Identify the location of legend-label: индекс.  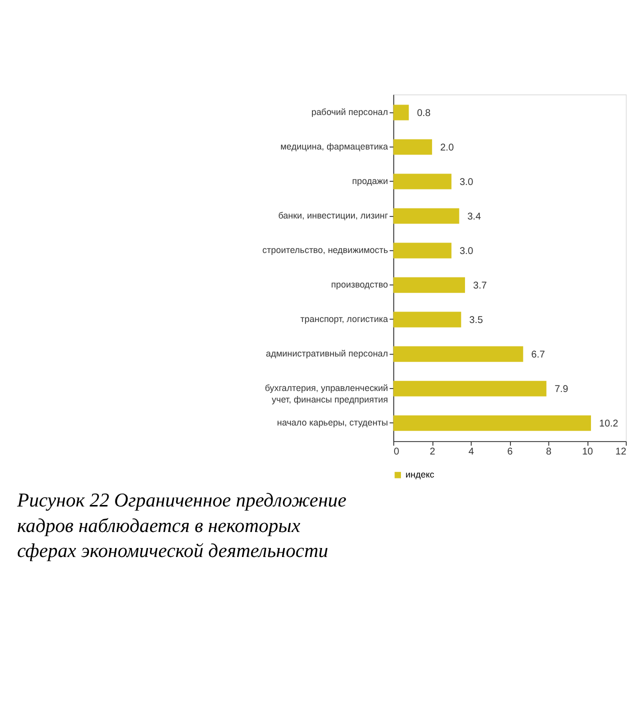
(420, 475).